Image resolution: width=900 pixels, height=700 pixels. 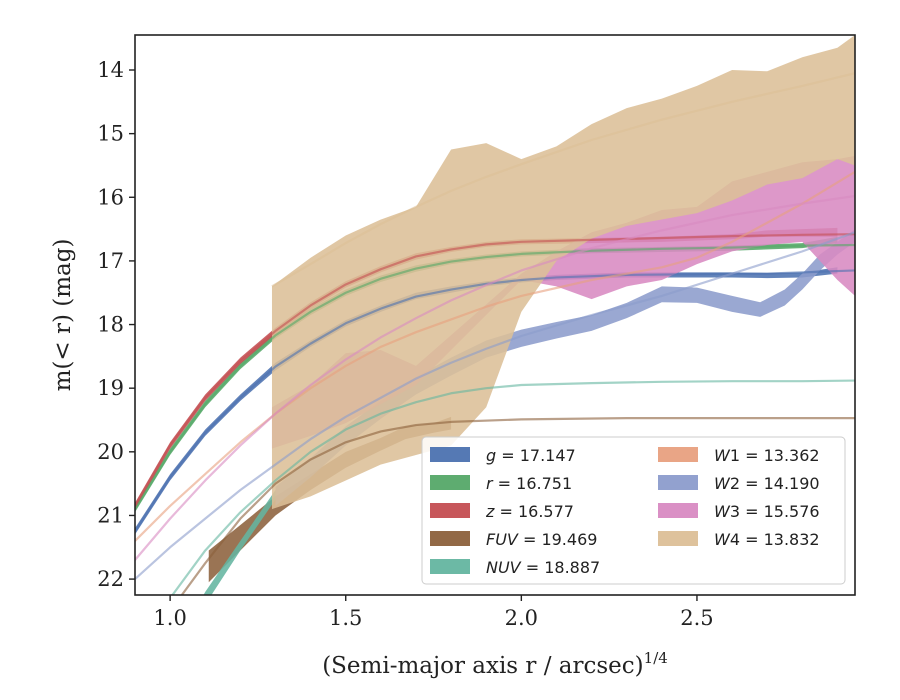 I want to click on legend-swatch-w2, so click(x=678, y=482).